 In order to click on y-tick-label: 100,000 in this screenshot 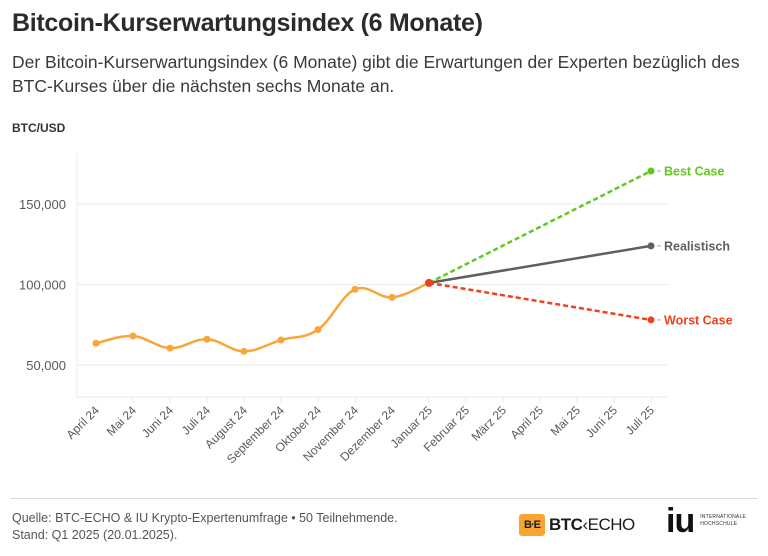, I will do `click(42, 285)`.